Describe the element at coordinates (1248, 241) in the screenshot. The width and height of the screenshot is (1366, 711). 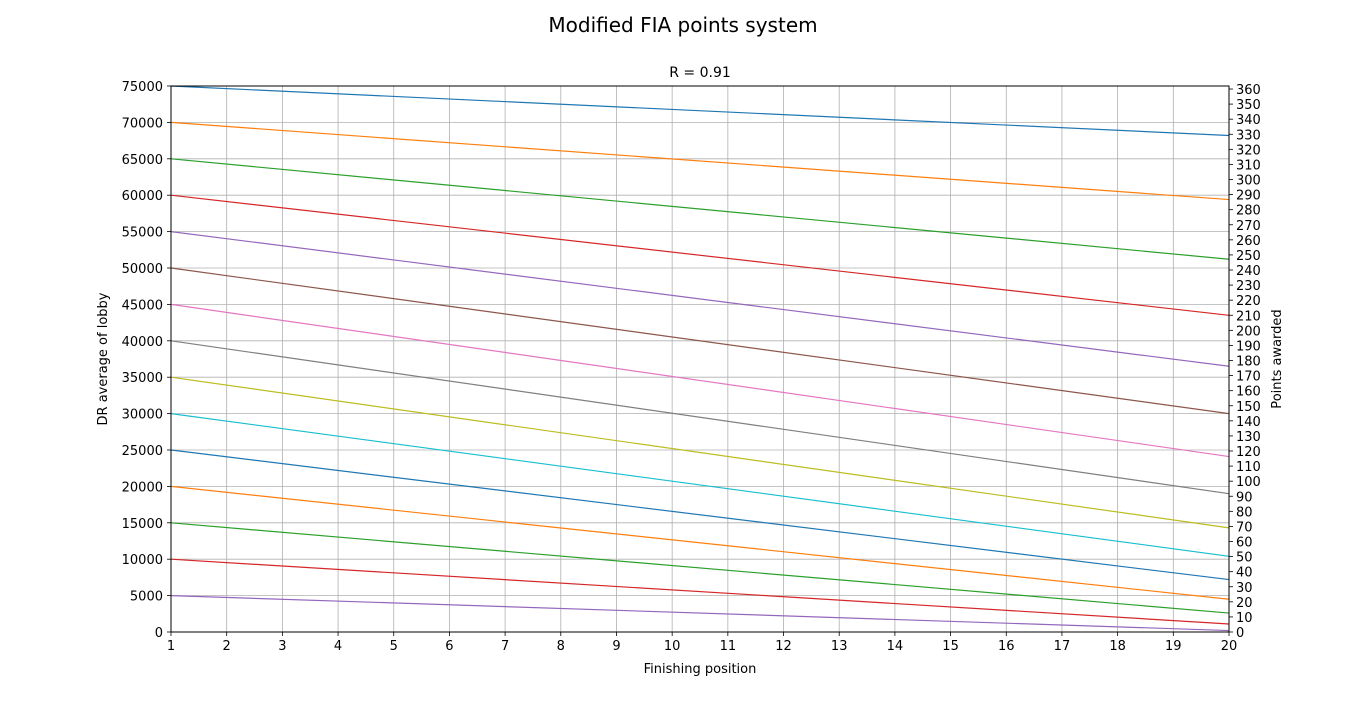
I see `y-right-tick-label: 260` at that location.